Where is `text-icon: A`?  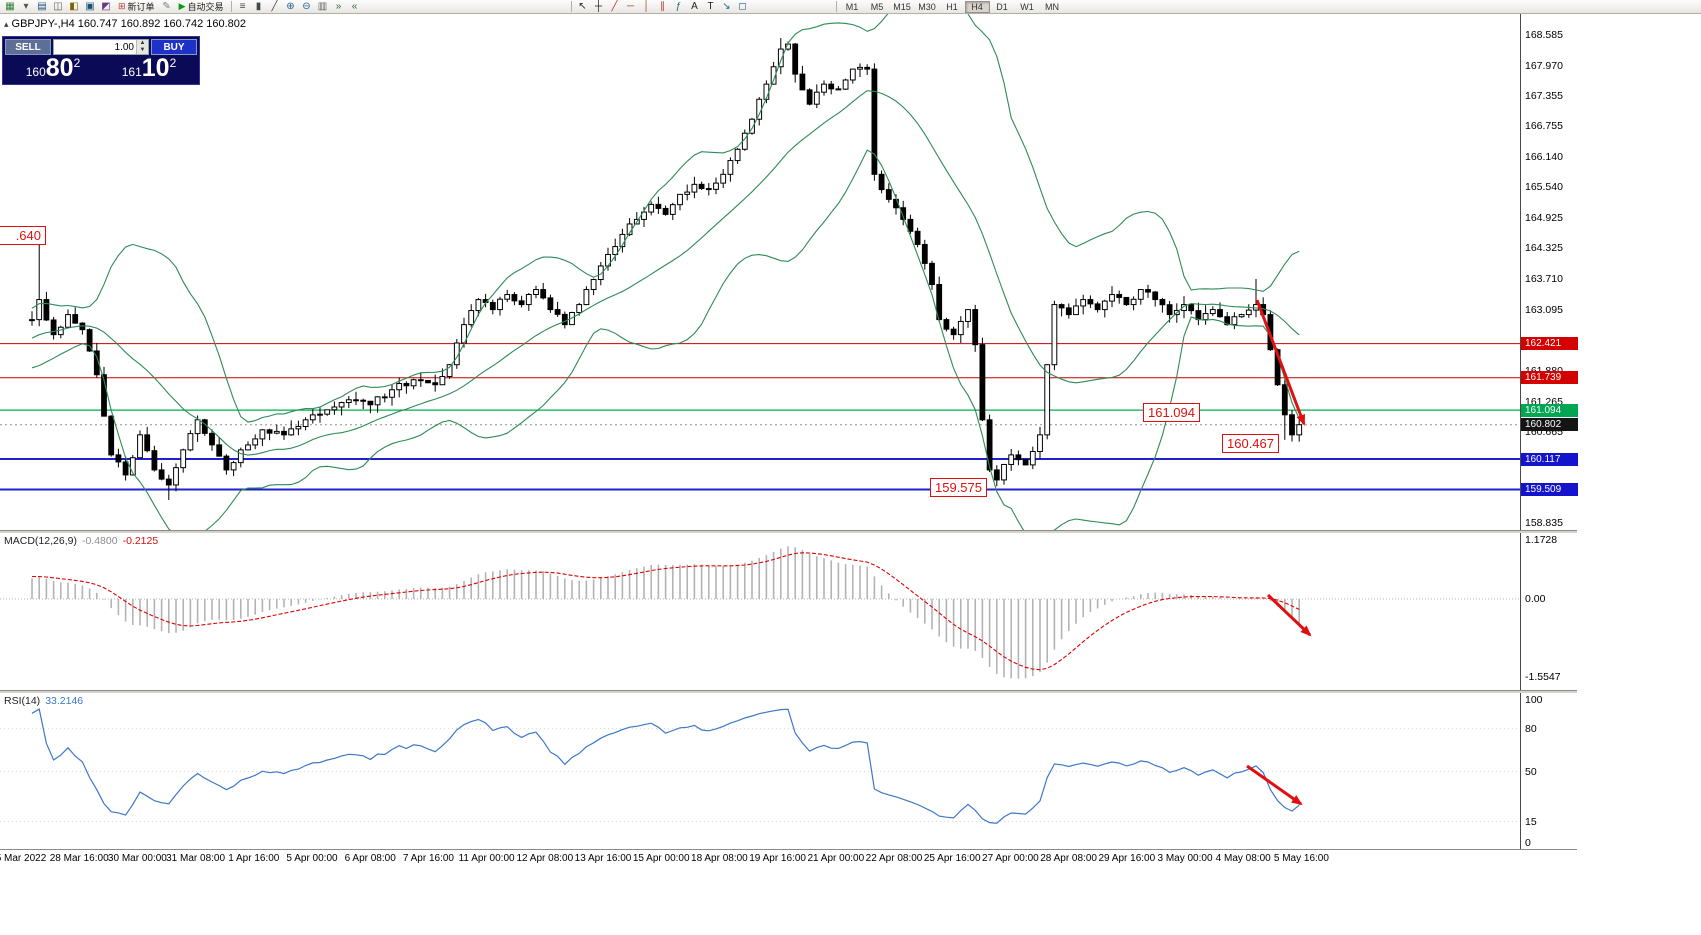
text-icon: A is located at coordinates (694, 6).